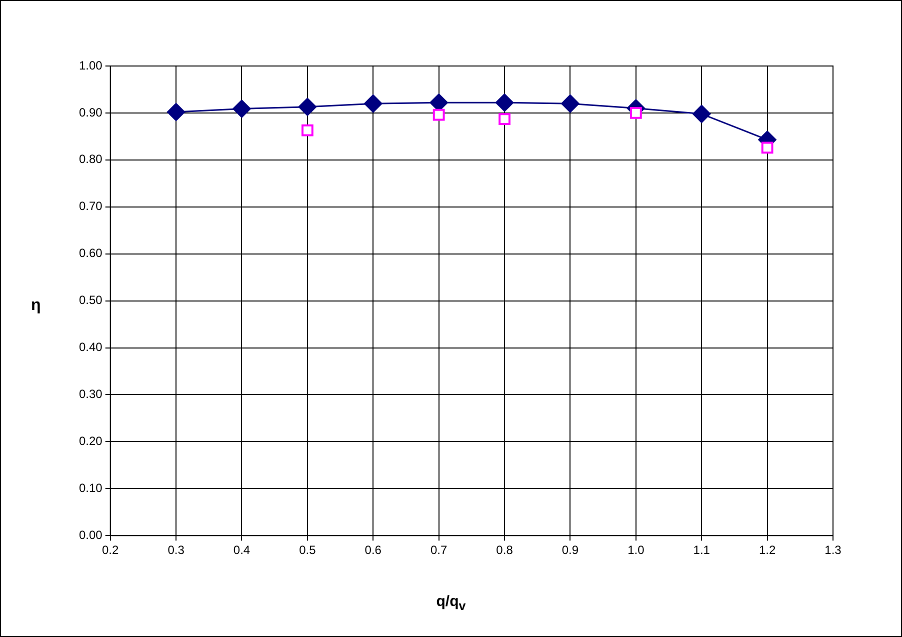 This screenshot has height=637, width=902. I want to click on y-tick-label: 0.00, so click(90, 535).